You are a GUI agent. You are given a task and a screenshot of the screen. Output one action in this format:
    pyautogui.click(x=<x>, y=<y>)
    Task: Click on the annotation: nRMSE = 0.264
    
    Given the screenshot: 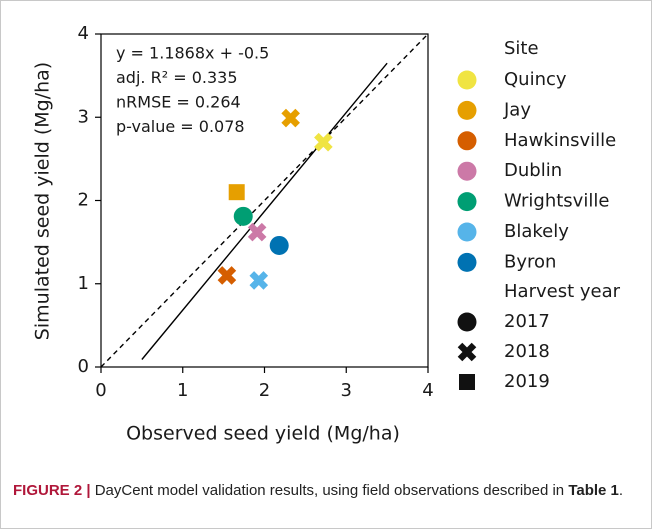 What is the action you would take?
    pyautogui.click(x=178, y=102)
    